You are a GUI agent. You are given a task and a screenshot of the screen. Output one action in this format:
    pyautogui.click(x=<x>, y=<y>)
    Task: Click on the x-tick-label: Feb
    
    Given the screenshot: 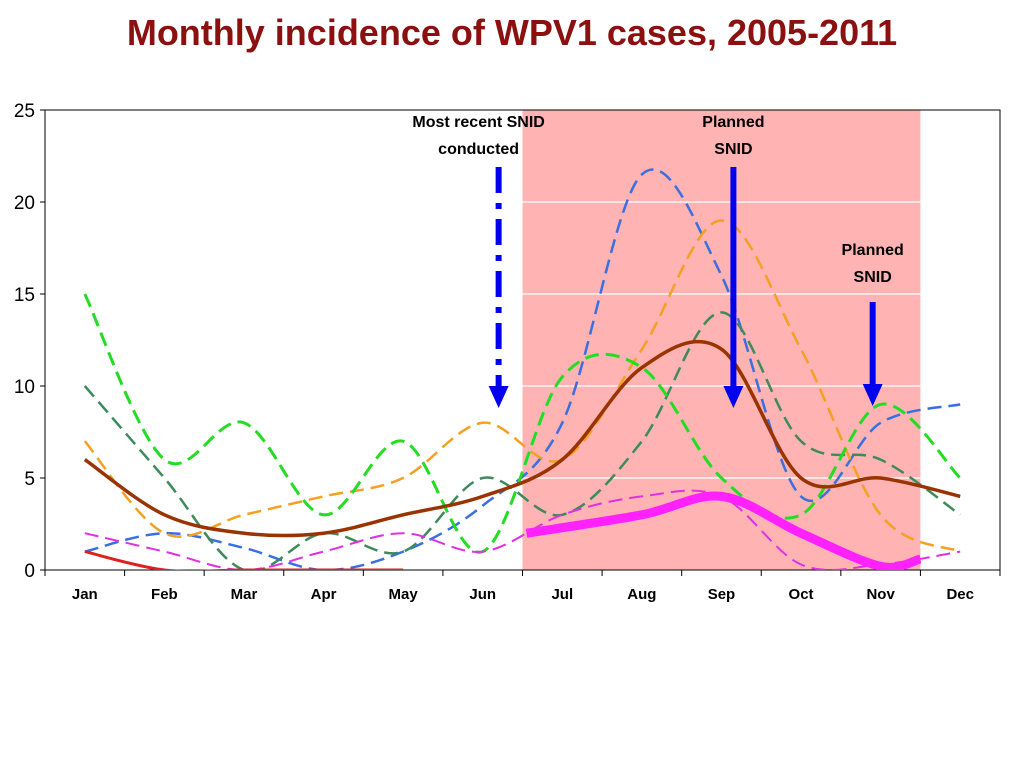 What is the action you would take?
    pyautogui.click(x=164, y=594)
    